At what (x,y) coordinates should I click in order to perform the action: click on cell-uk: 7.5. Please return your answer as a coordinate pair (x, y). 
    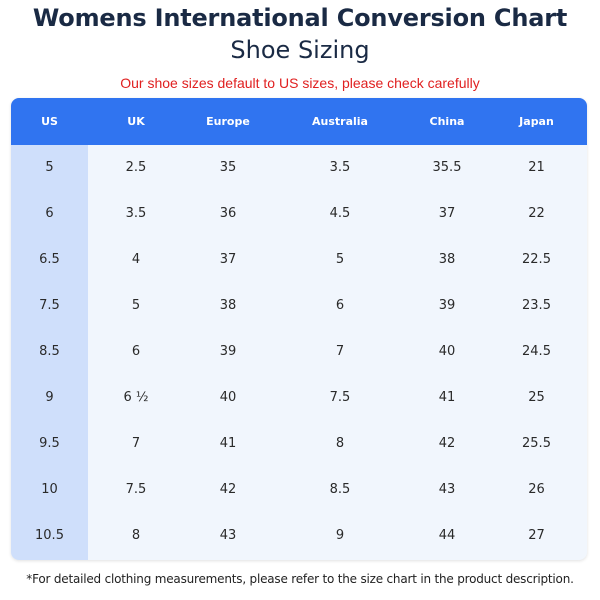
    Looking at the image, I should click on (136, 489).